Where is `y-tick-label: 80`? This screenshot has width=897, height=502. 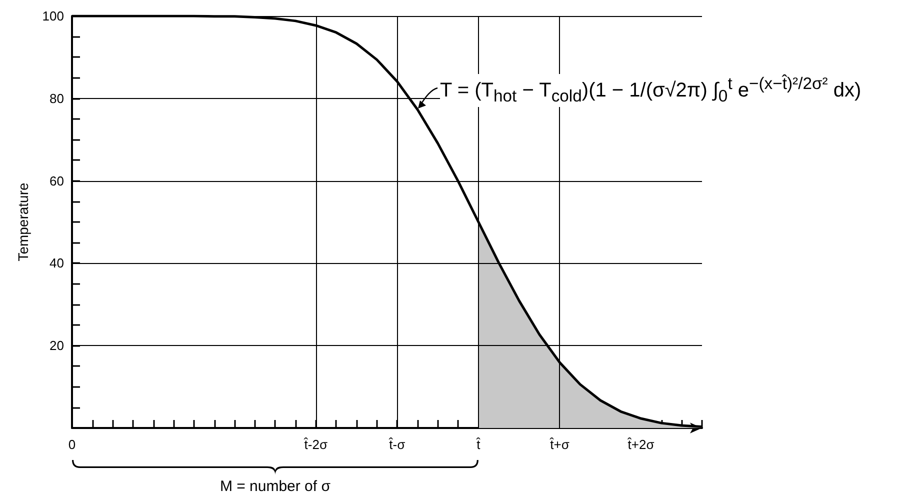
y-tick-label: 80 is located at coordinates (57, 98).